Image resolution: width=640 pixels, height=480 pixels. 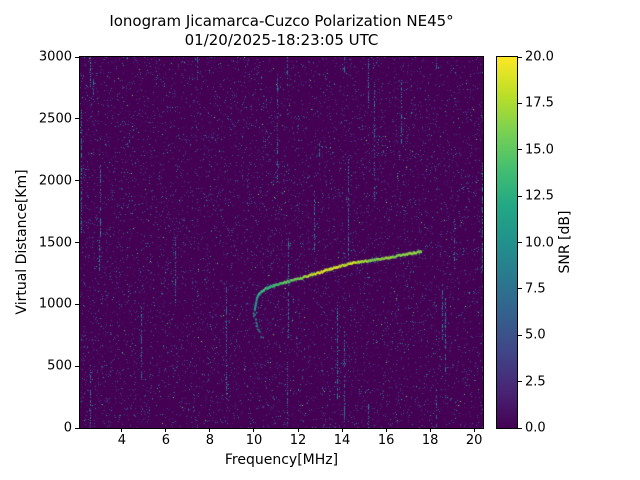 I want to click on colorbar-label: SNR [dB], so click(x=565, y=242).